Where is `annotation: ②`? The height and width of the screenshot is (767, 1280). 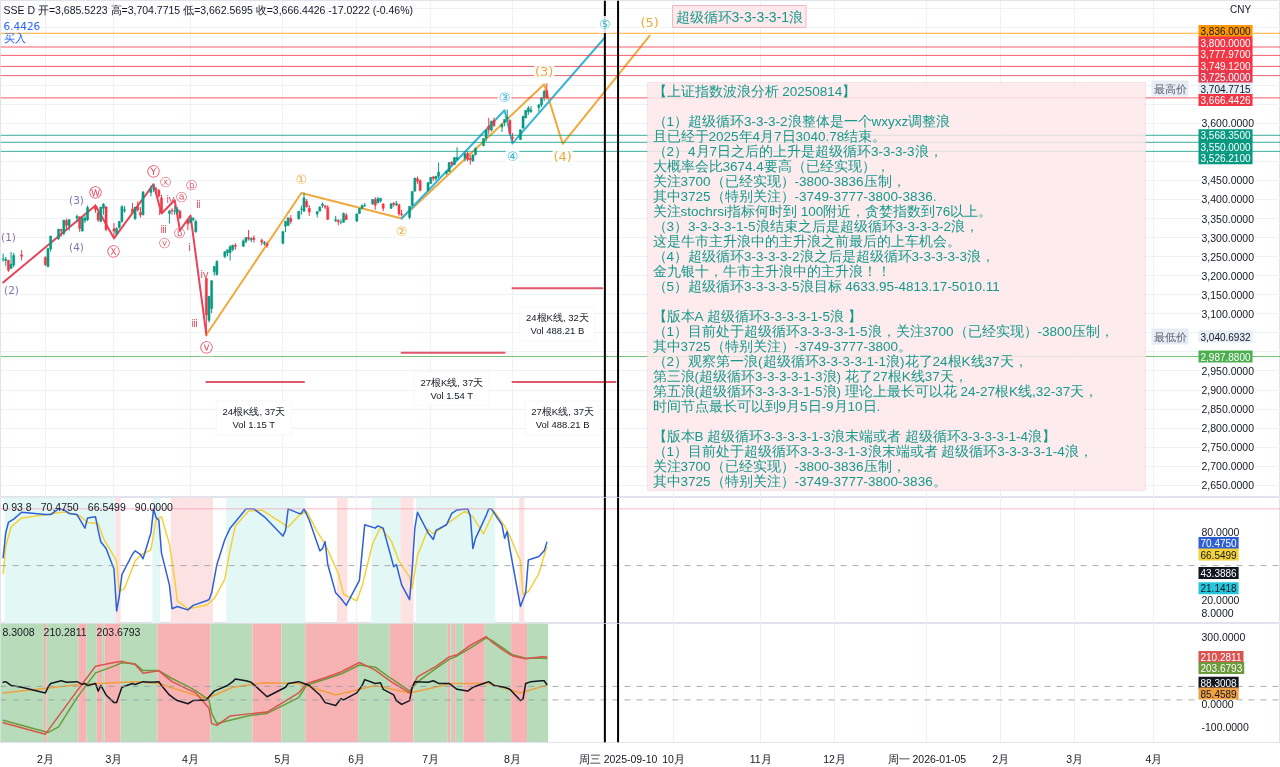
annotation: ② is located at coordinates (401, 232).